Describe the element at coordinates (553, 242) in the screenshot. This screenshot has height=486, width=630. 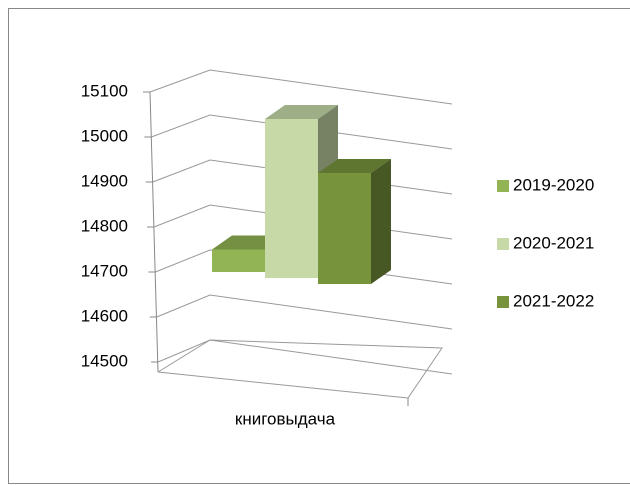
I see `legend-label: 2020-2021` at that location.